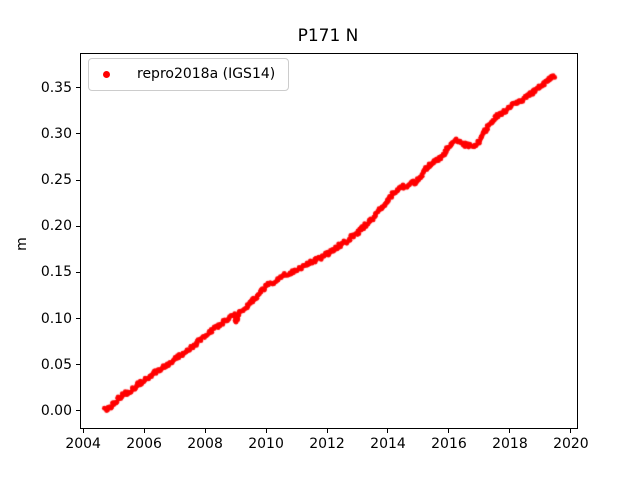 The width and height of the screenshot is (640, 480). Describe the element at coordinates (106, 74) in the screenshot. I see `legend-marker-dot-icon` at that location.